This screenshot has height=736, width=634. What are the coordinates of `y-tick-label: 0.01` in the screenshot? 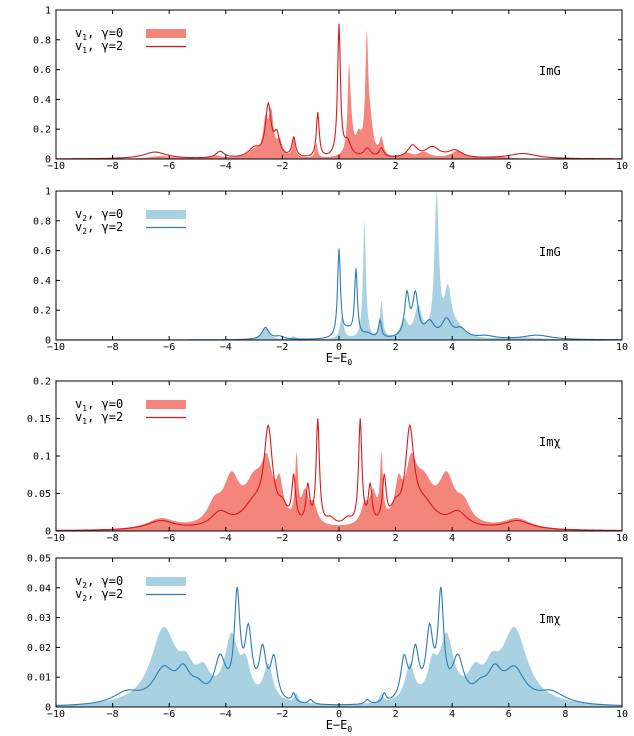 It's located at (39, 678).